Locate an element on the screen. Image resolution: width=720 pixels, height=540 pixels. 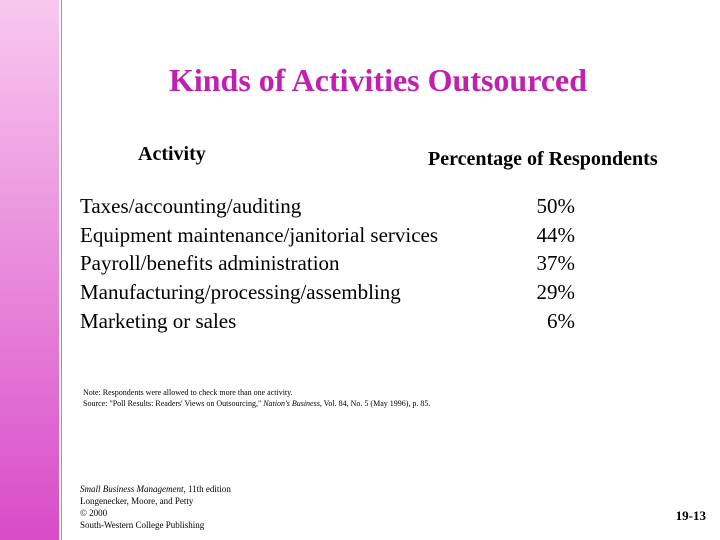
book-title: Small Business Management is located at coordinates (132, 489).